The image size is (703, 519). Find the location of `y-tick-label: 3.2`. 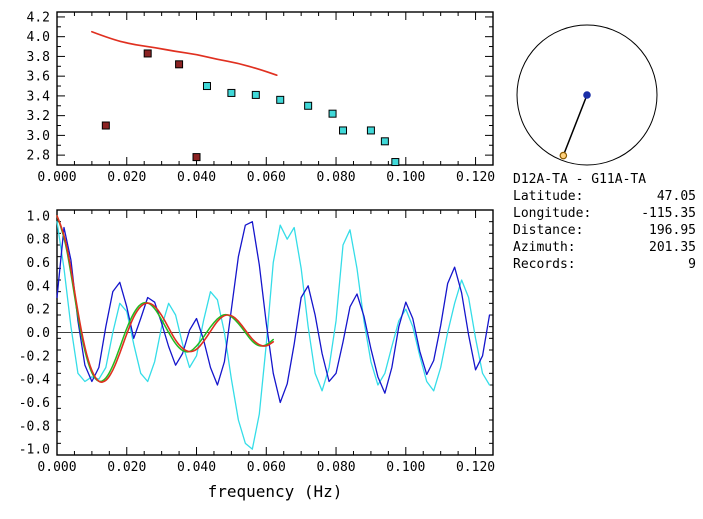

y-tick-label: 3.2 is located at coordinates (38, 116).